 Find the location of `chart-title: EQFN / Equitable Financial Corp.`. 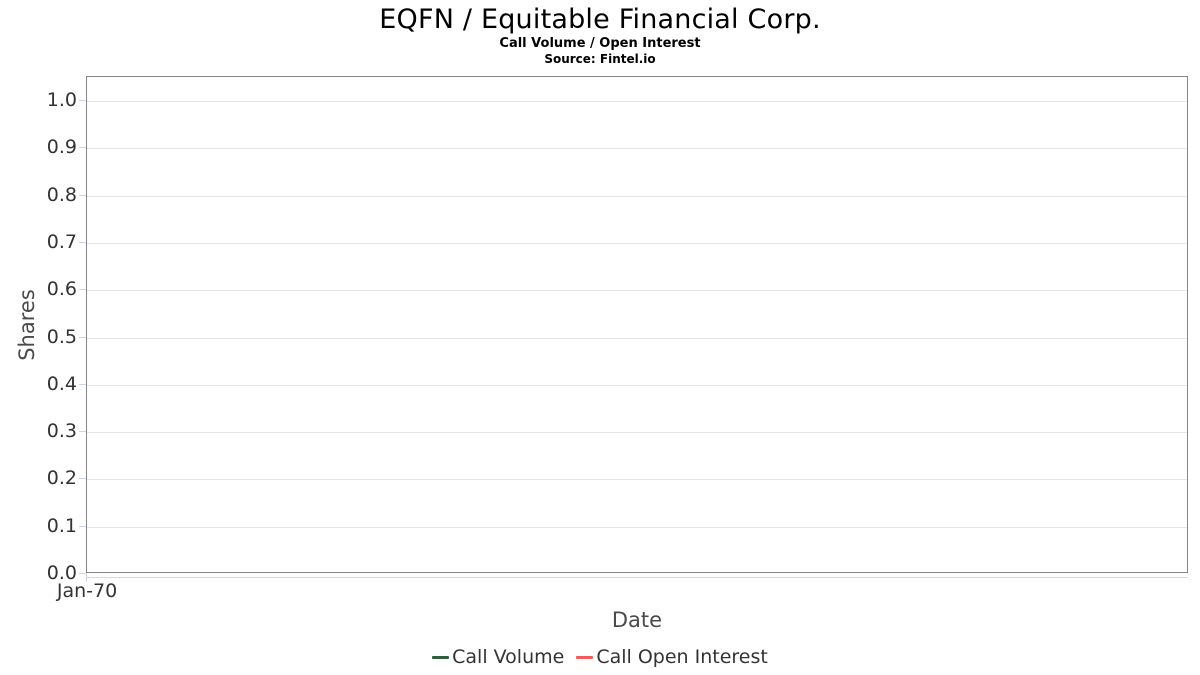

chart-title: EQFN / Equitable Financial Corp. is located at coordinates (600, 19).